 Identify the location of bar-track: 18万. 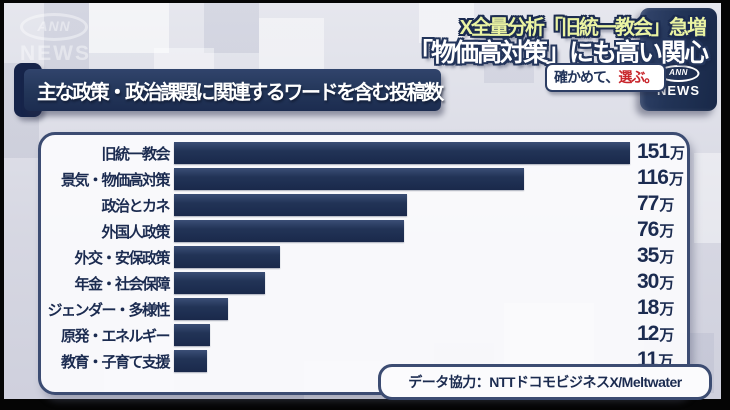
(424, 308).